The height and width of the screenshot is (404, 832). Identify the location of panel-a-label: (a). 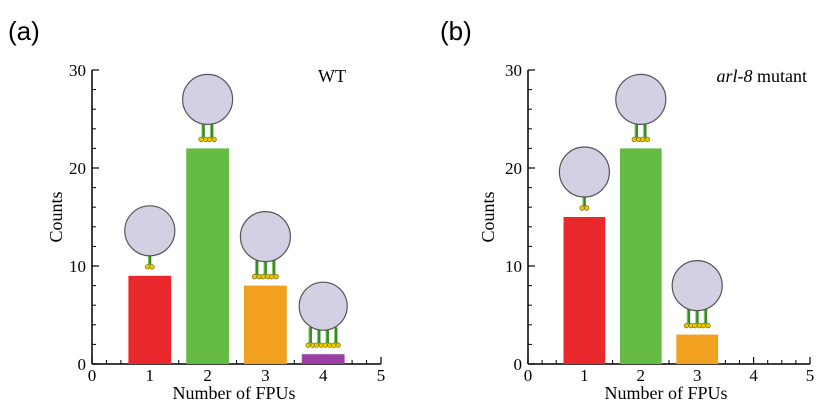
(24, 31).